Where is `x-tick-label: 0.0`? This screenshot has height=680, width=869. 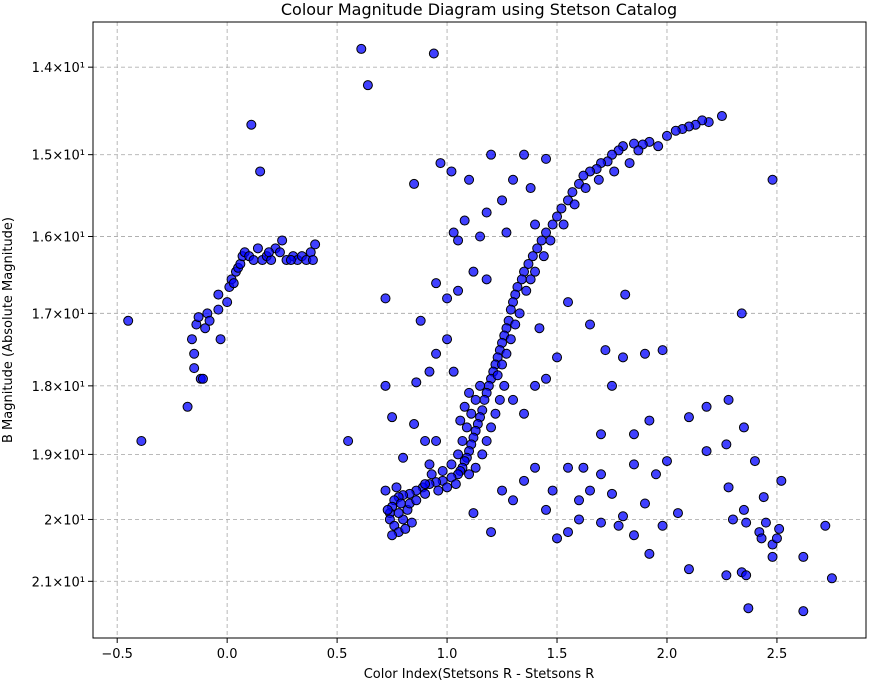
x-tick-label: 0.0 is located at coordinates (227, 654).